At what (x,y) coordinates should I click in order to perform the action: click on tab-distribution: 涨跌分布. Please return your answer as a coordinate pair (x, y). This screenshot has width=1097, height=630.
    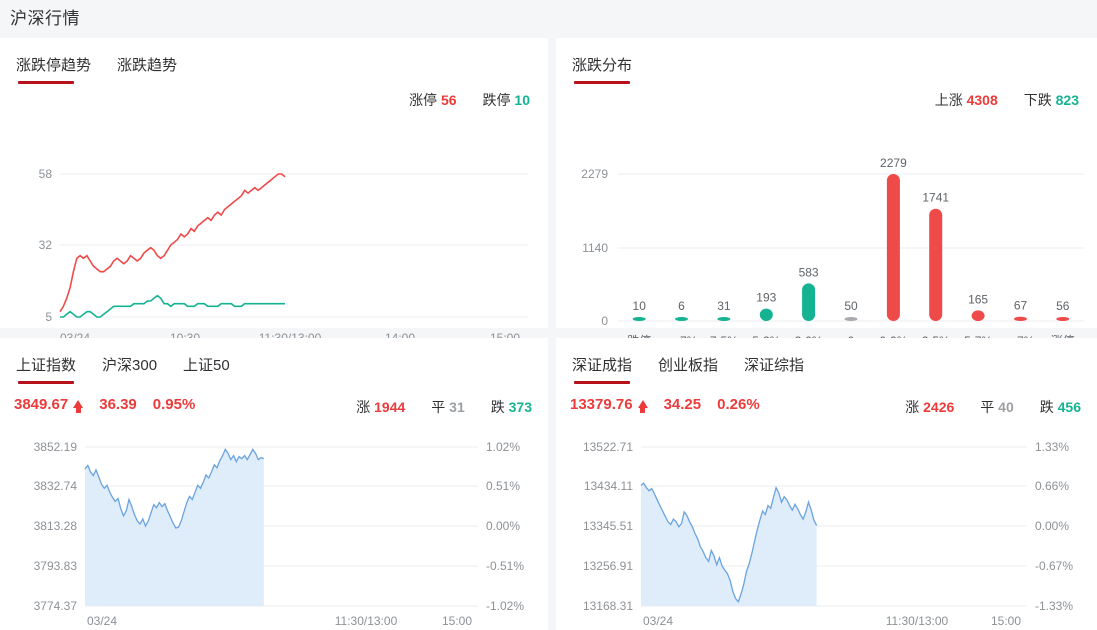
    Looking at the image, I should click on (602, 69).